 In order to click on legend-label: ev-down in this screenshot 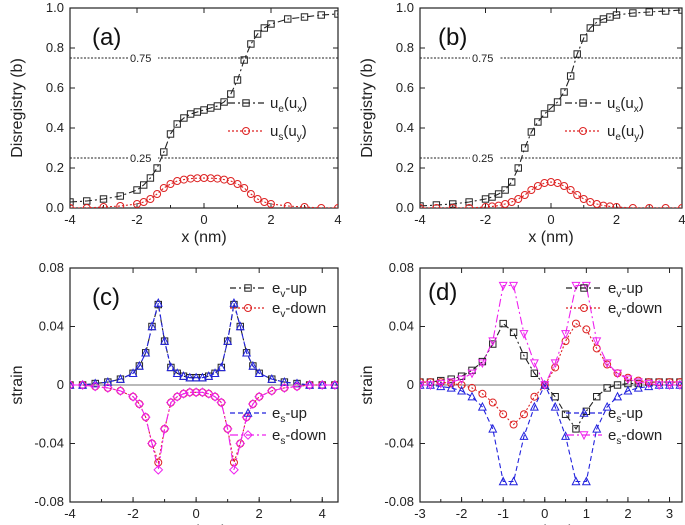, I will do `click(635, 310)`.